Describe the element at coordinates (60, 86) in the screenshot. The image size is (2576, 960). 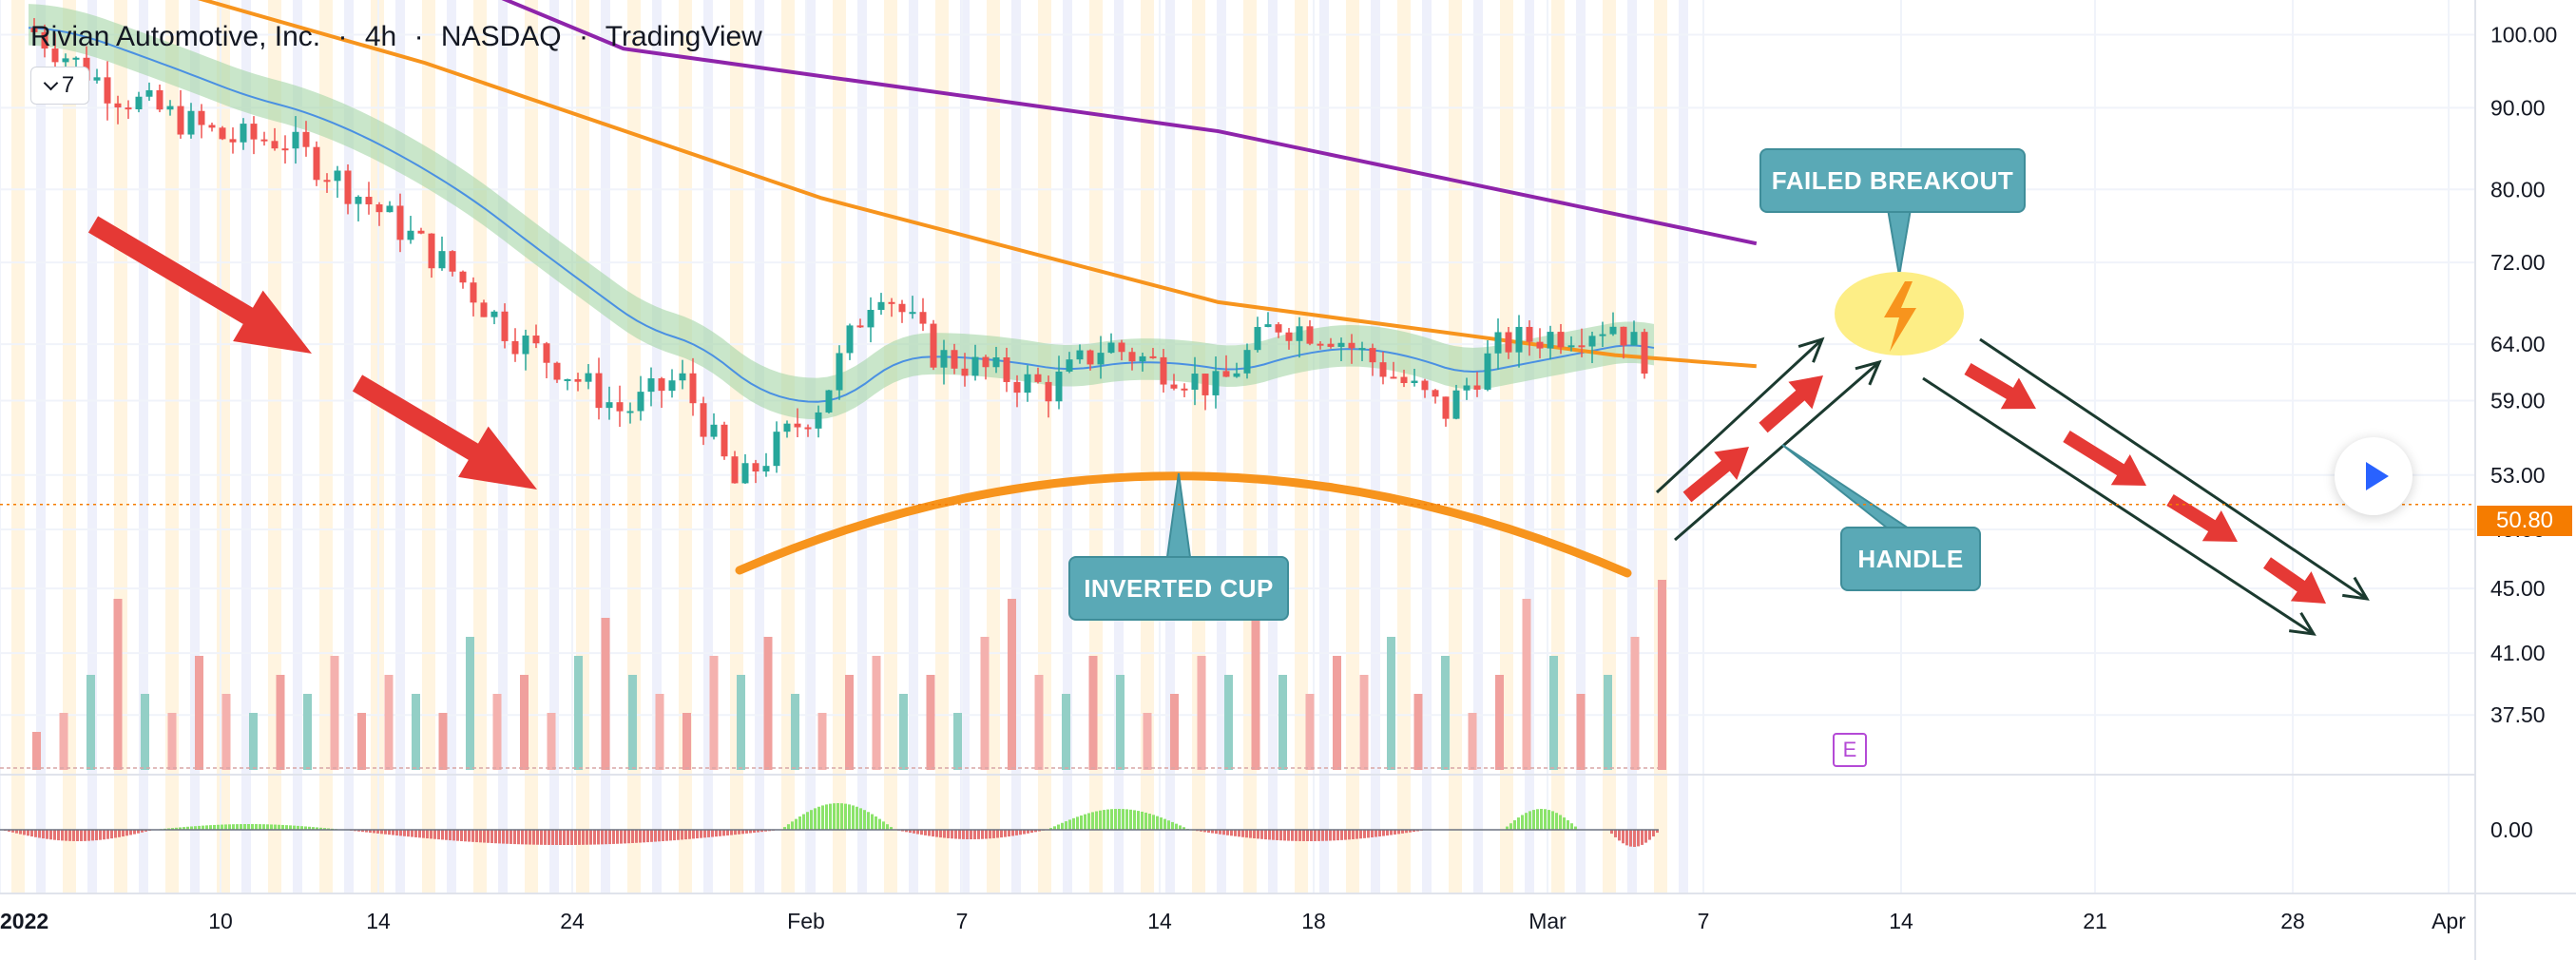
I see `indicators-toggle-button: 7` at that location.